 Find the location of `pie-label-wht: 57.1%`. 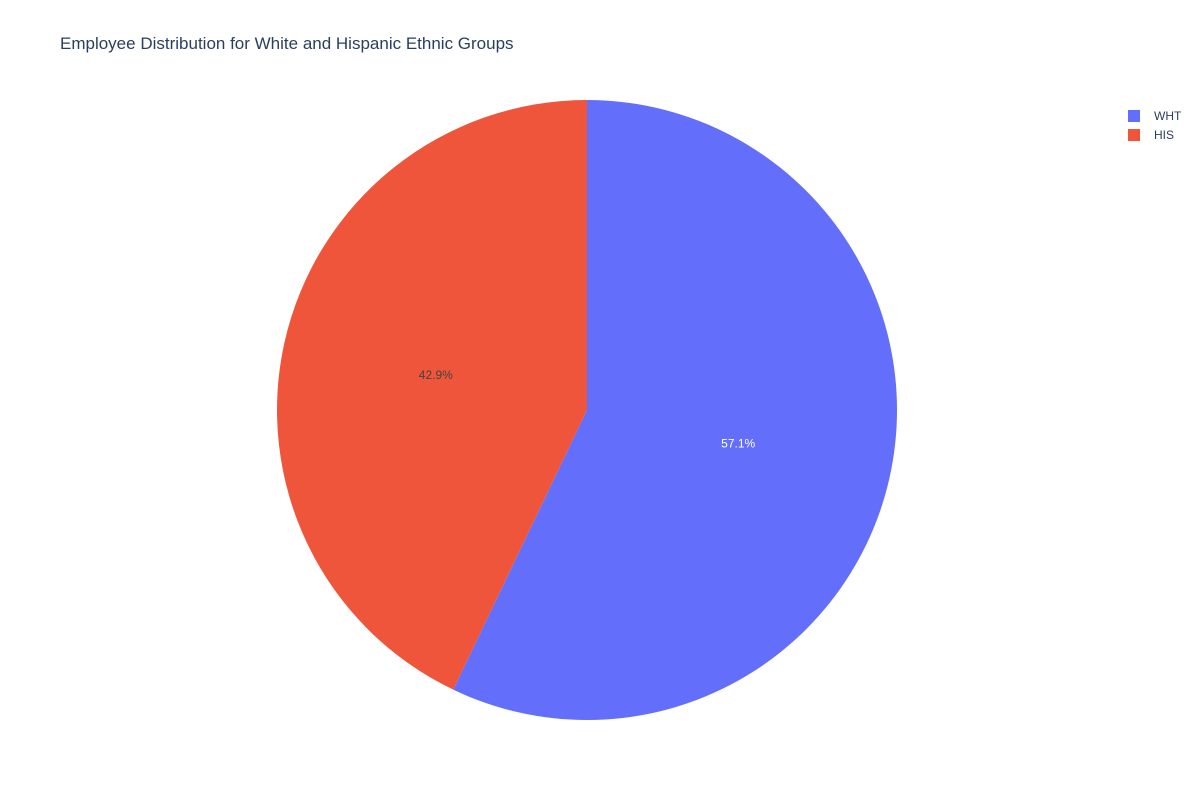

pie-label-wht: 57.1% is located at coordinates (738, 443).